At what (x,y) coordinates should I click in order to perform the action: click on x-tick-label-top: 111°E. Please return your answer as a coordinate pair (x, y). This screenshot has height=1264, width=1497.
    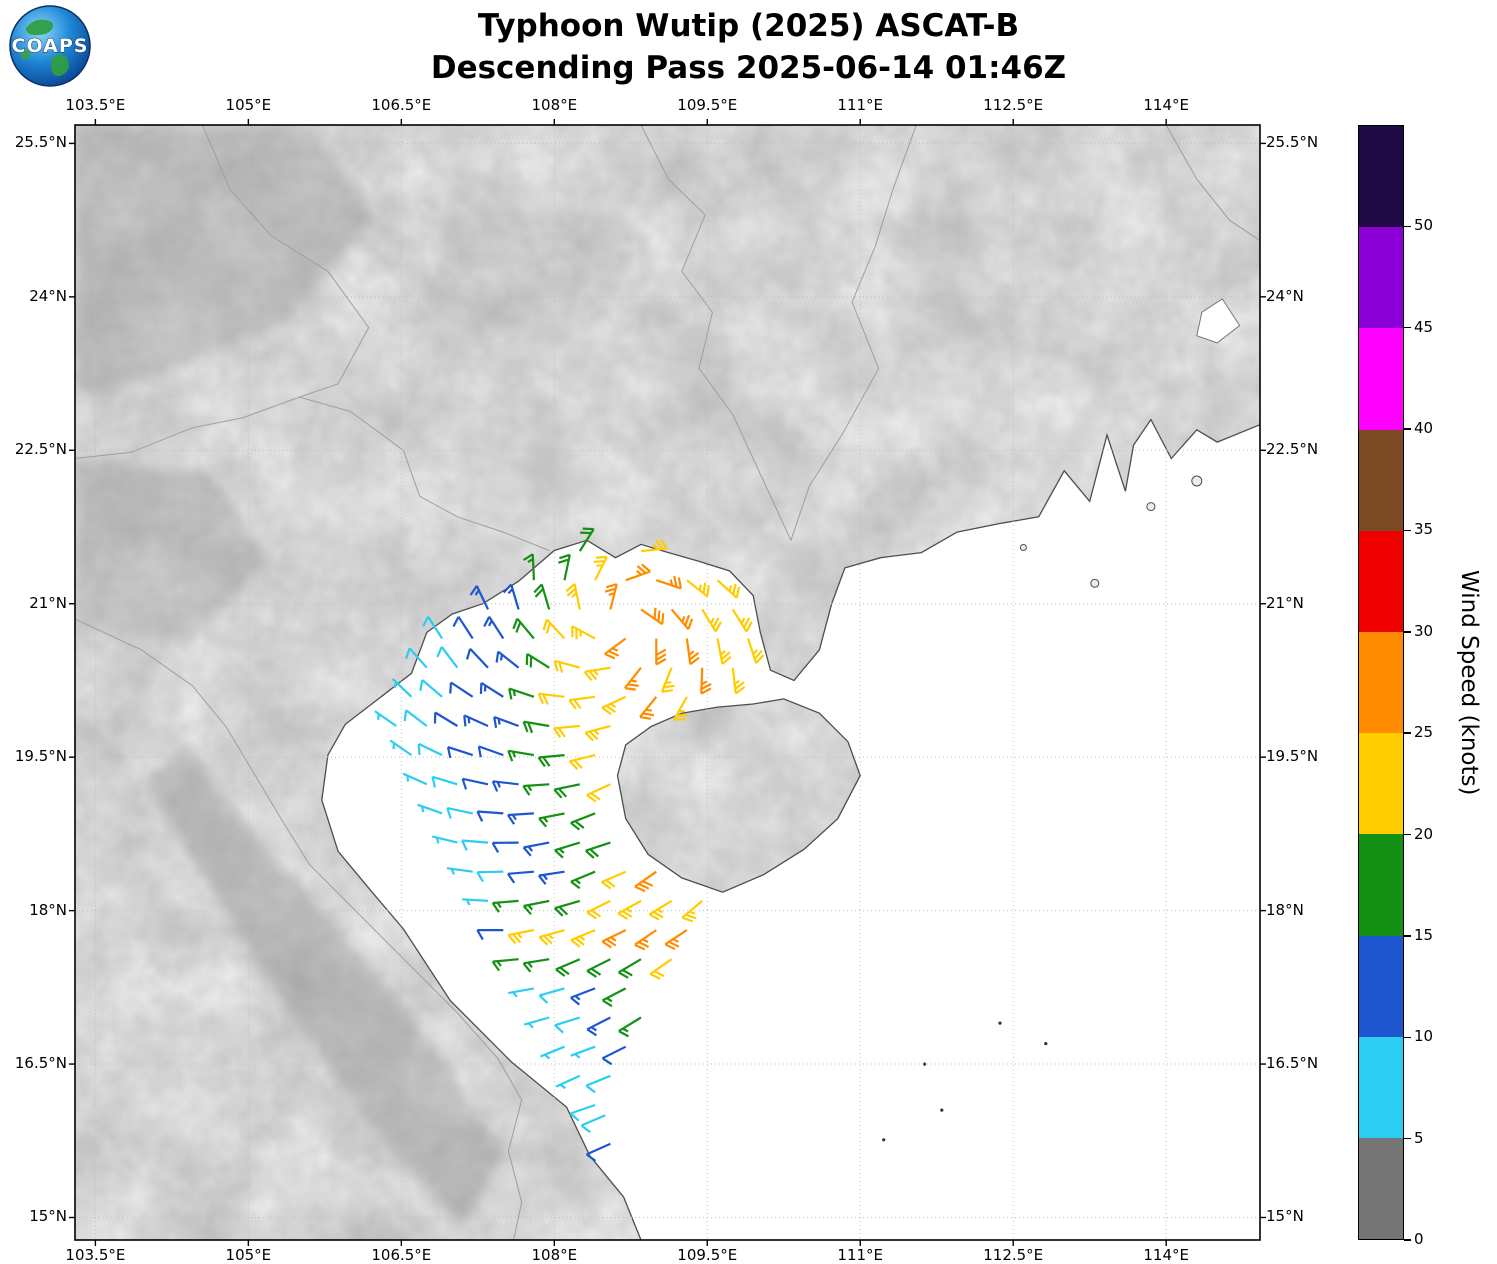
    Looking at the image, I should click on (860, 105).